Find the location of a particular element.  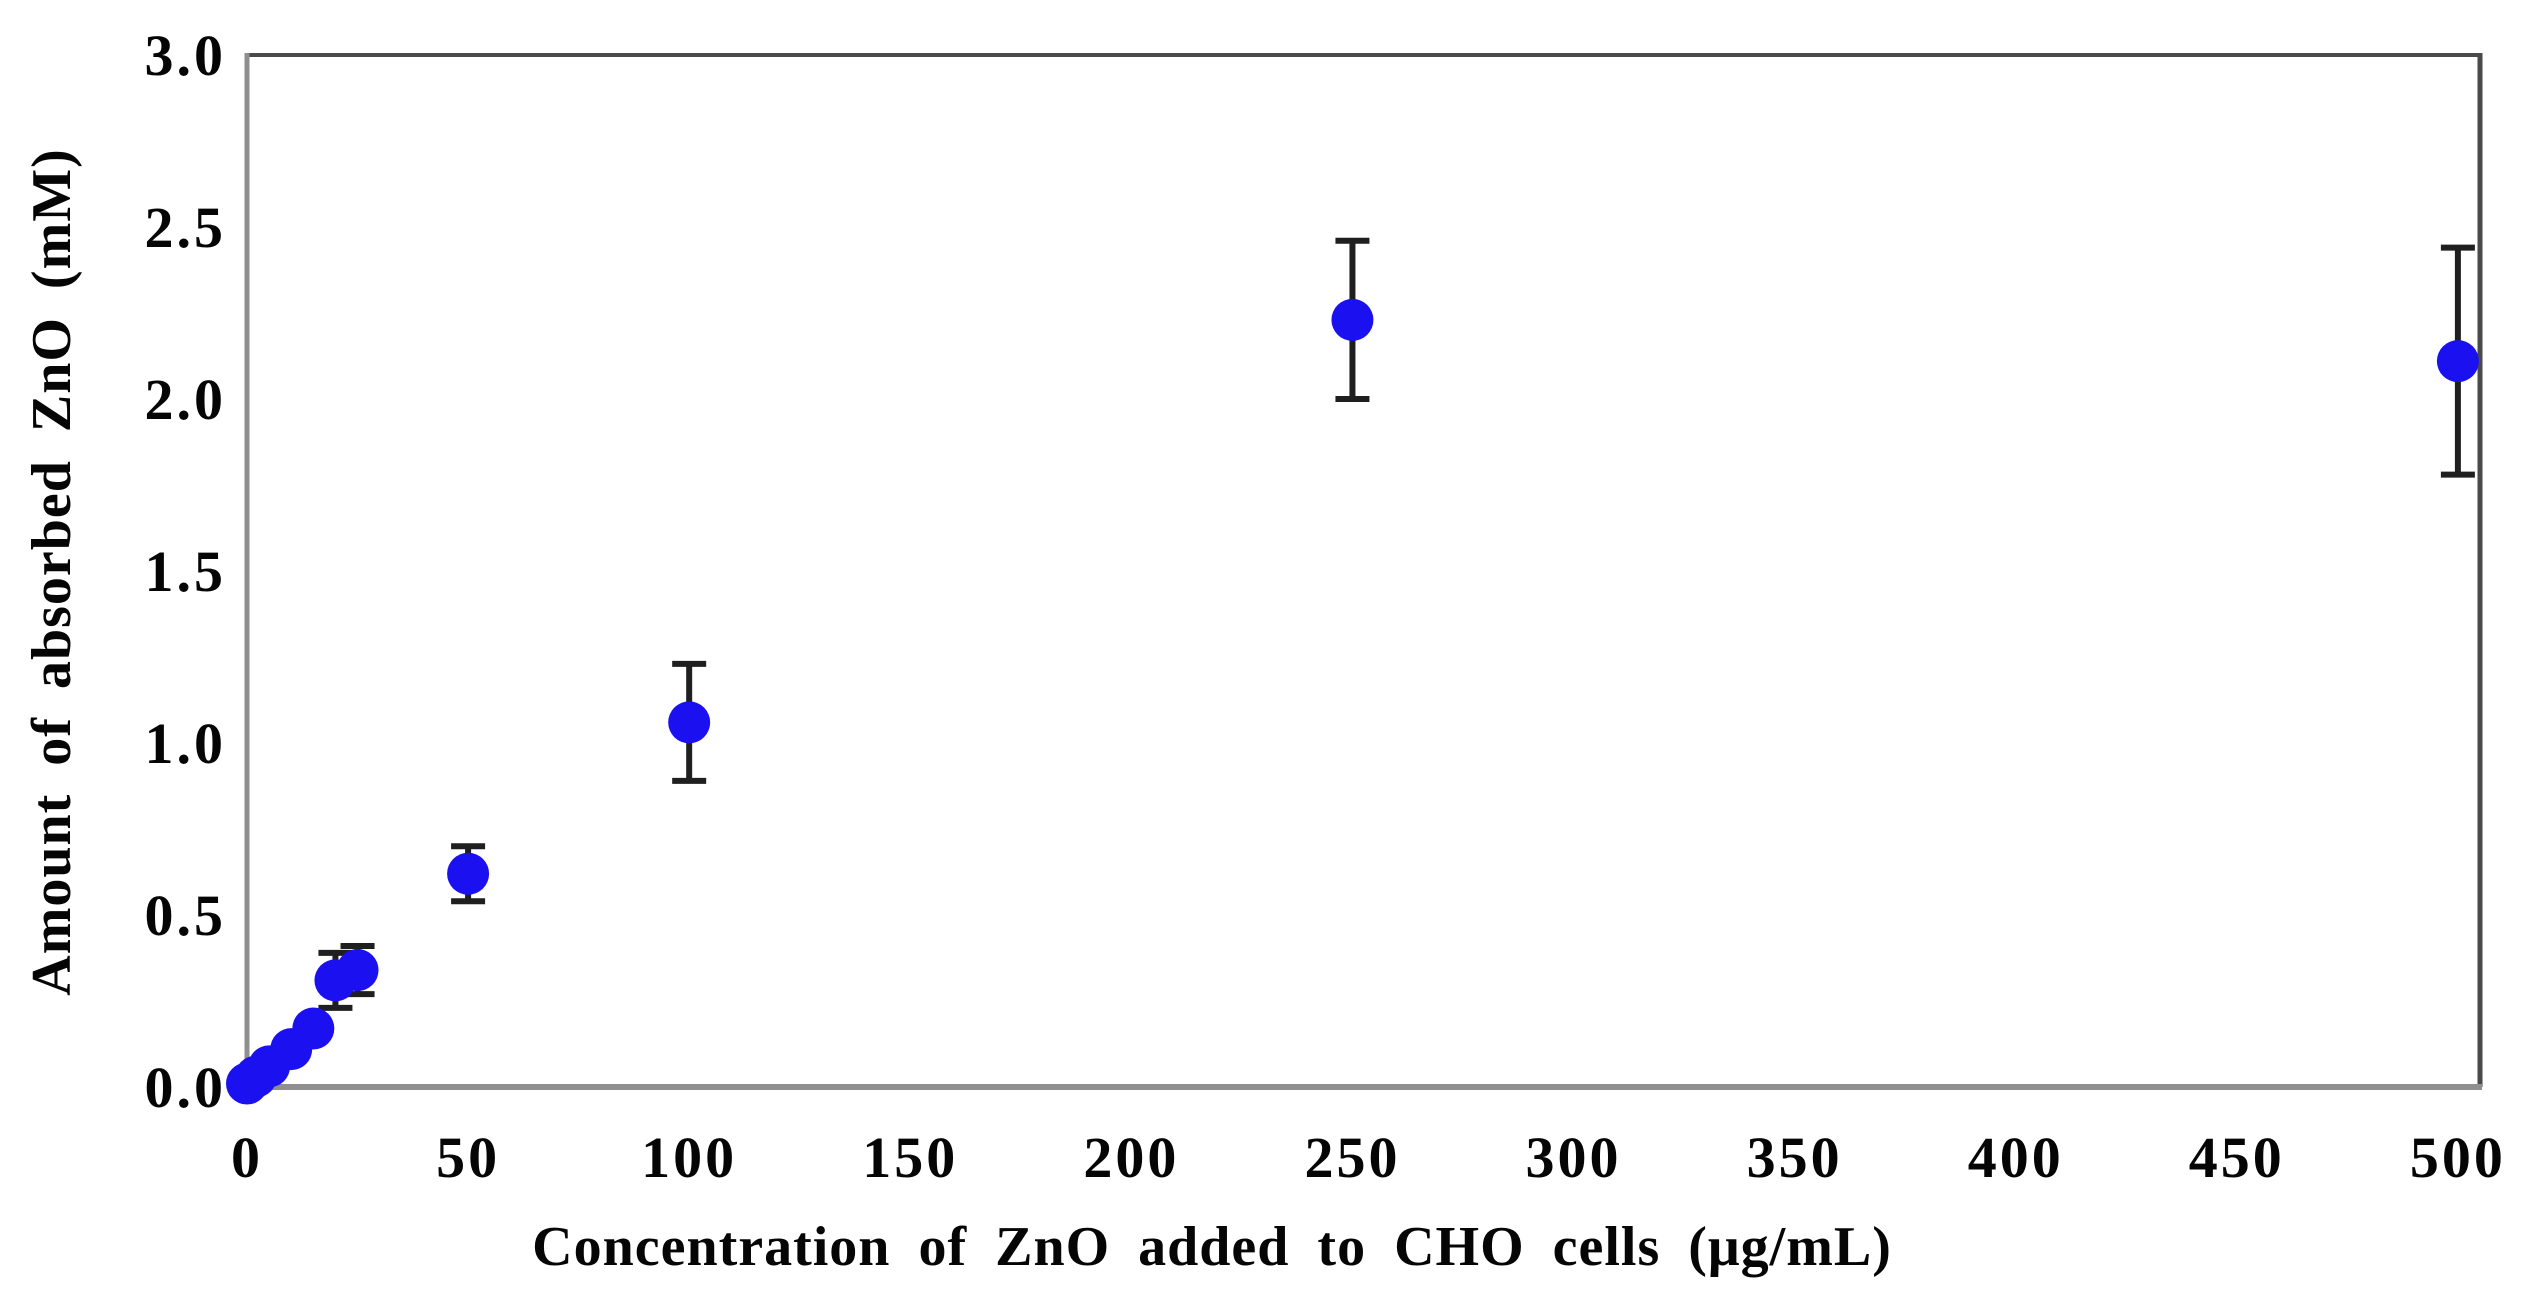

x-tick-label: 450 is located at coordinates (2237, 1157).